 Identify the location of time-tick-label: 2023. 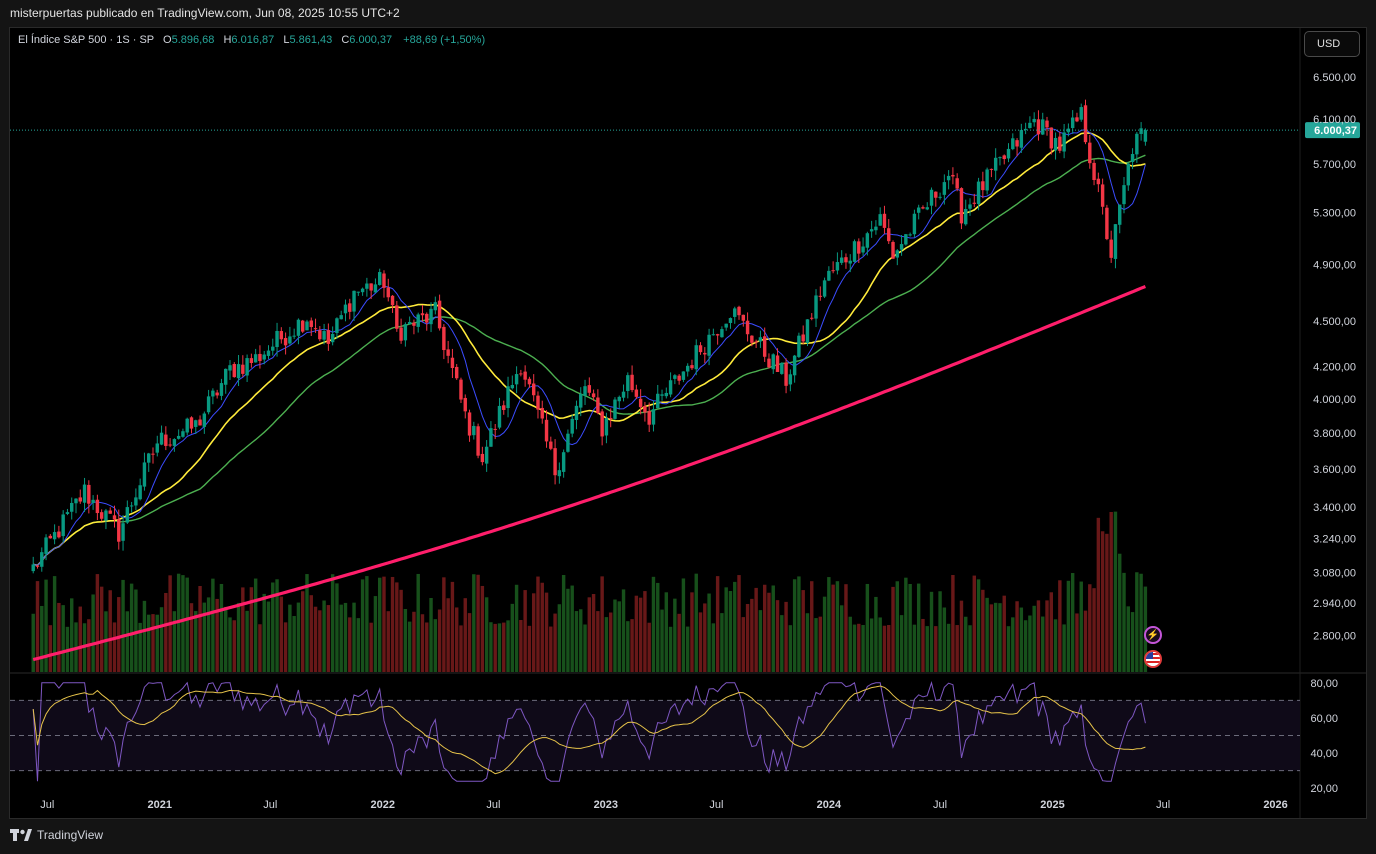
(606, 805).